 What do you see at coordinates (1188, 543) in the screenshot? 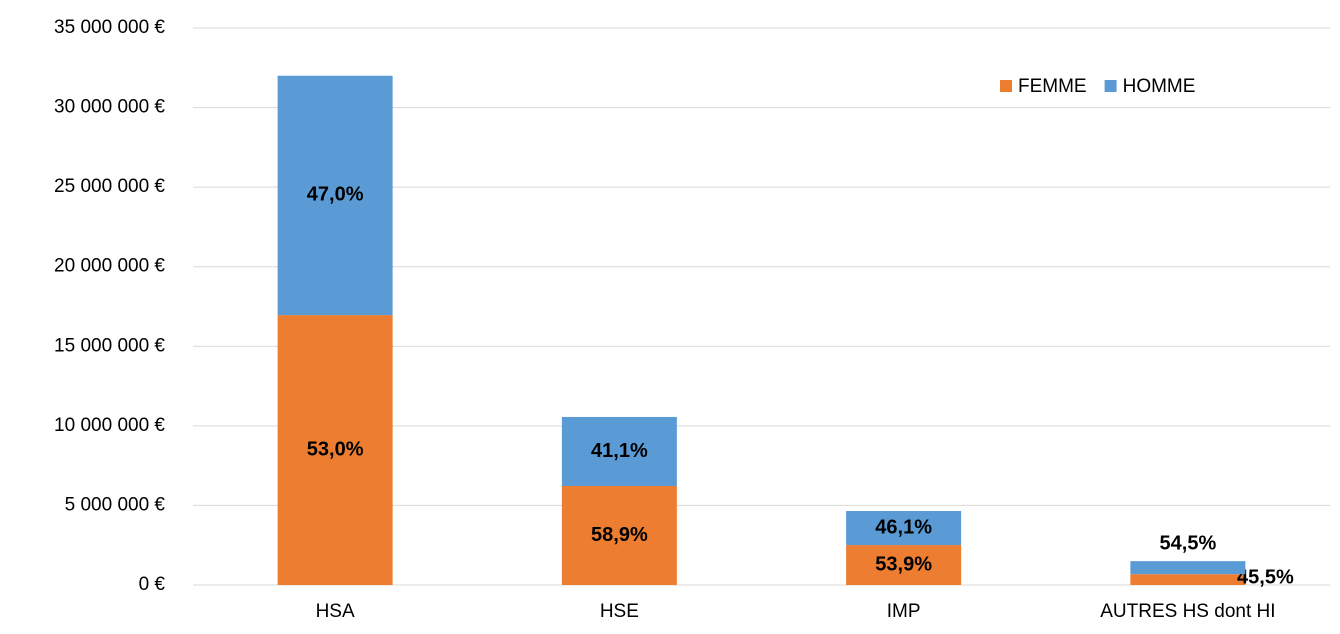
I see `data-label: 54,5%` at bounding box center [1188, 543].